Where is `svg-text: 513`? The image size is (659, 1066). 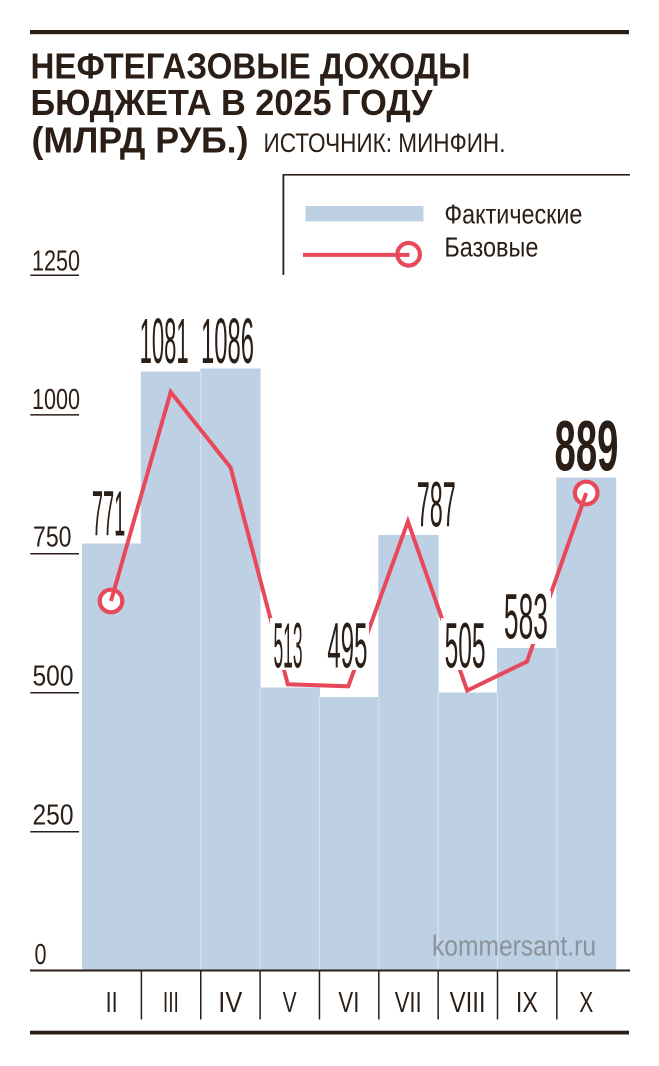
svg-text: 513 is located at coordinates (288, 646).